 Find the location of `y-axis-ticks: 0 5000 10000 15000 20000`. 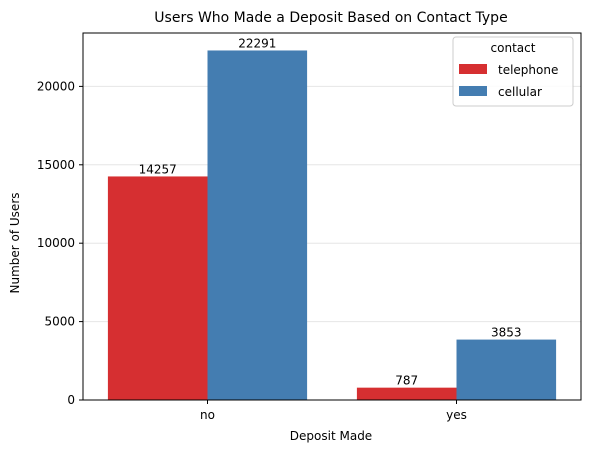

y-axis-ticks: 0 5000 10000 15000 20000 is located at coordinates (60, 243).